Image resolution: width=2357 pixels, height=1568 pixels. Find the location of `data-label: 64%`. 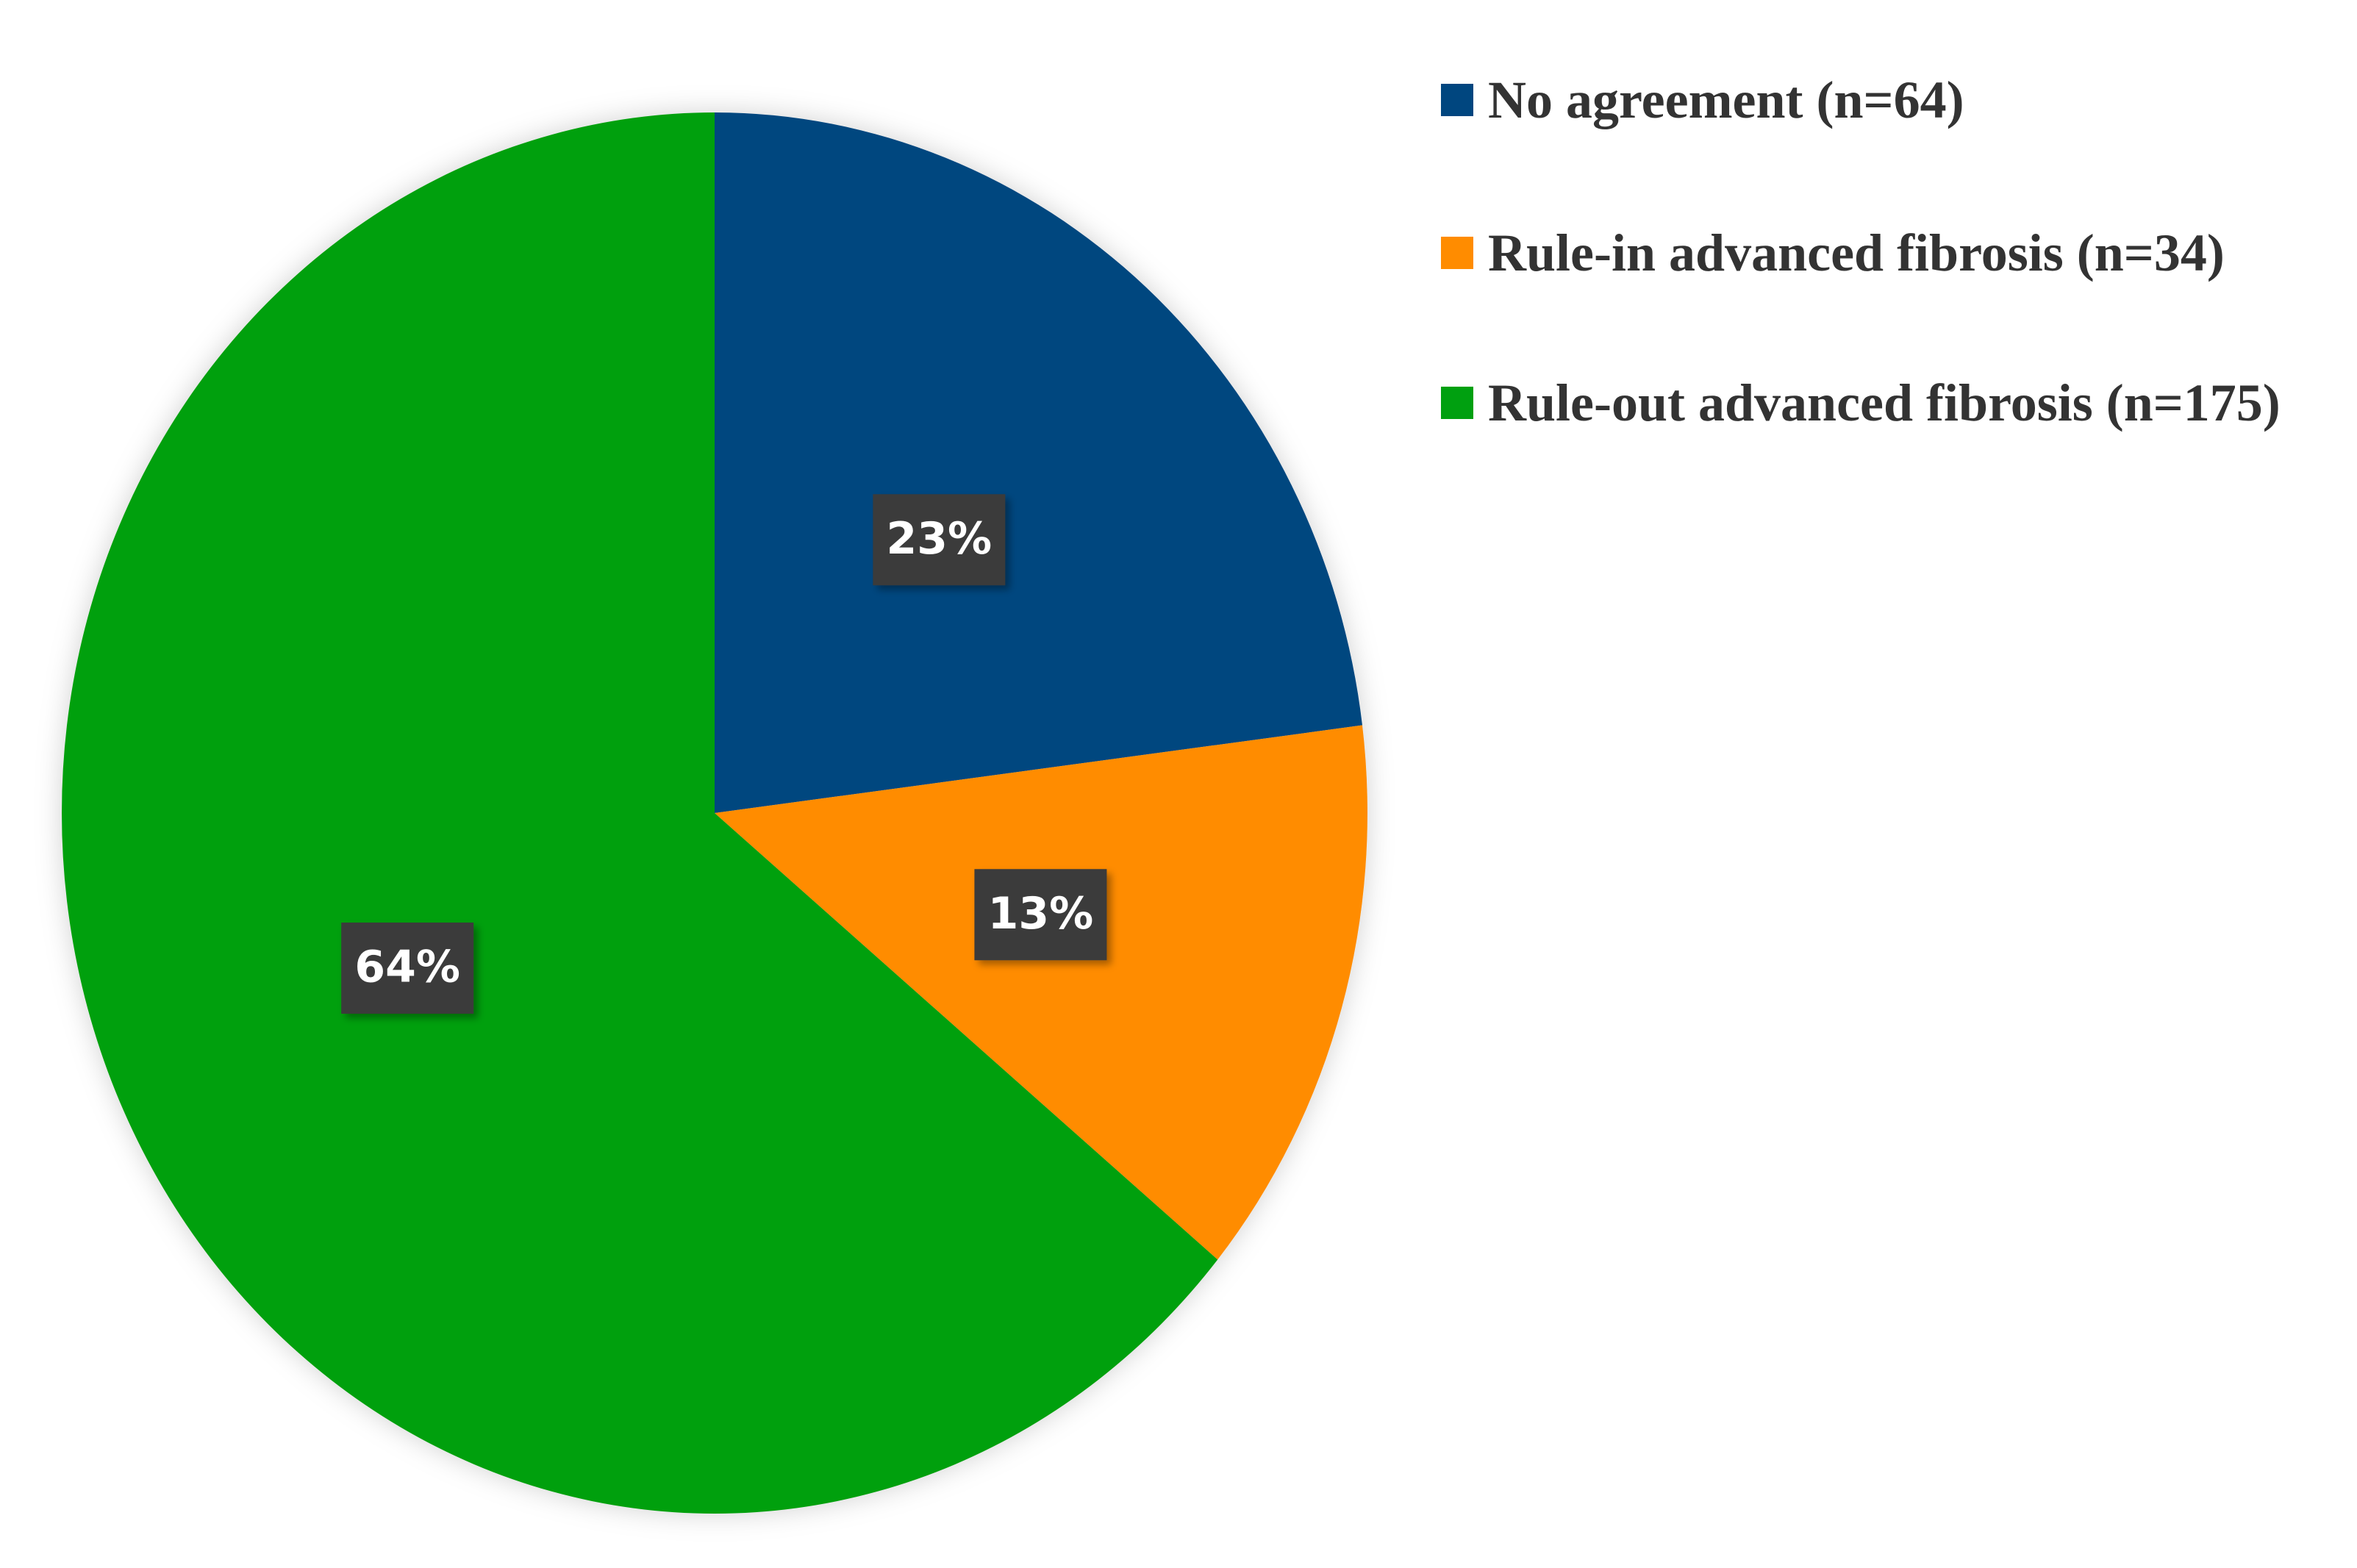

data-label: 64% is located at coordinates (407, 967).